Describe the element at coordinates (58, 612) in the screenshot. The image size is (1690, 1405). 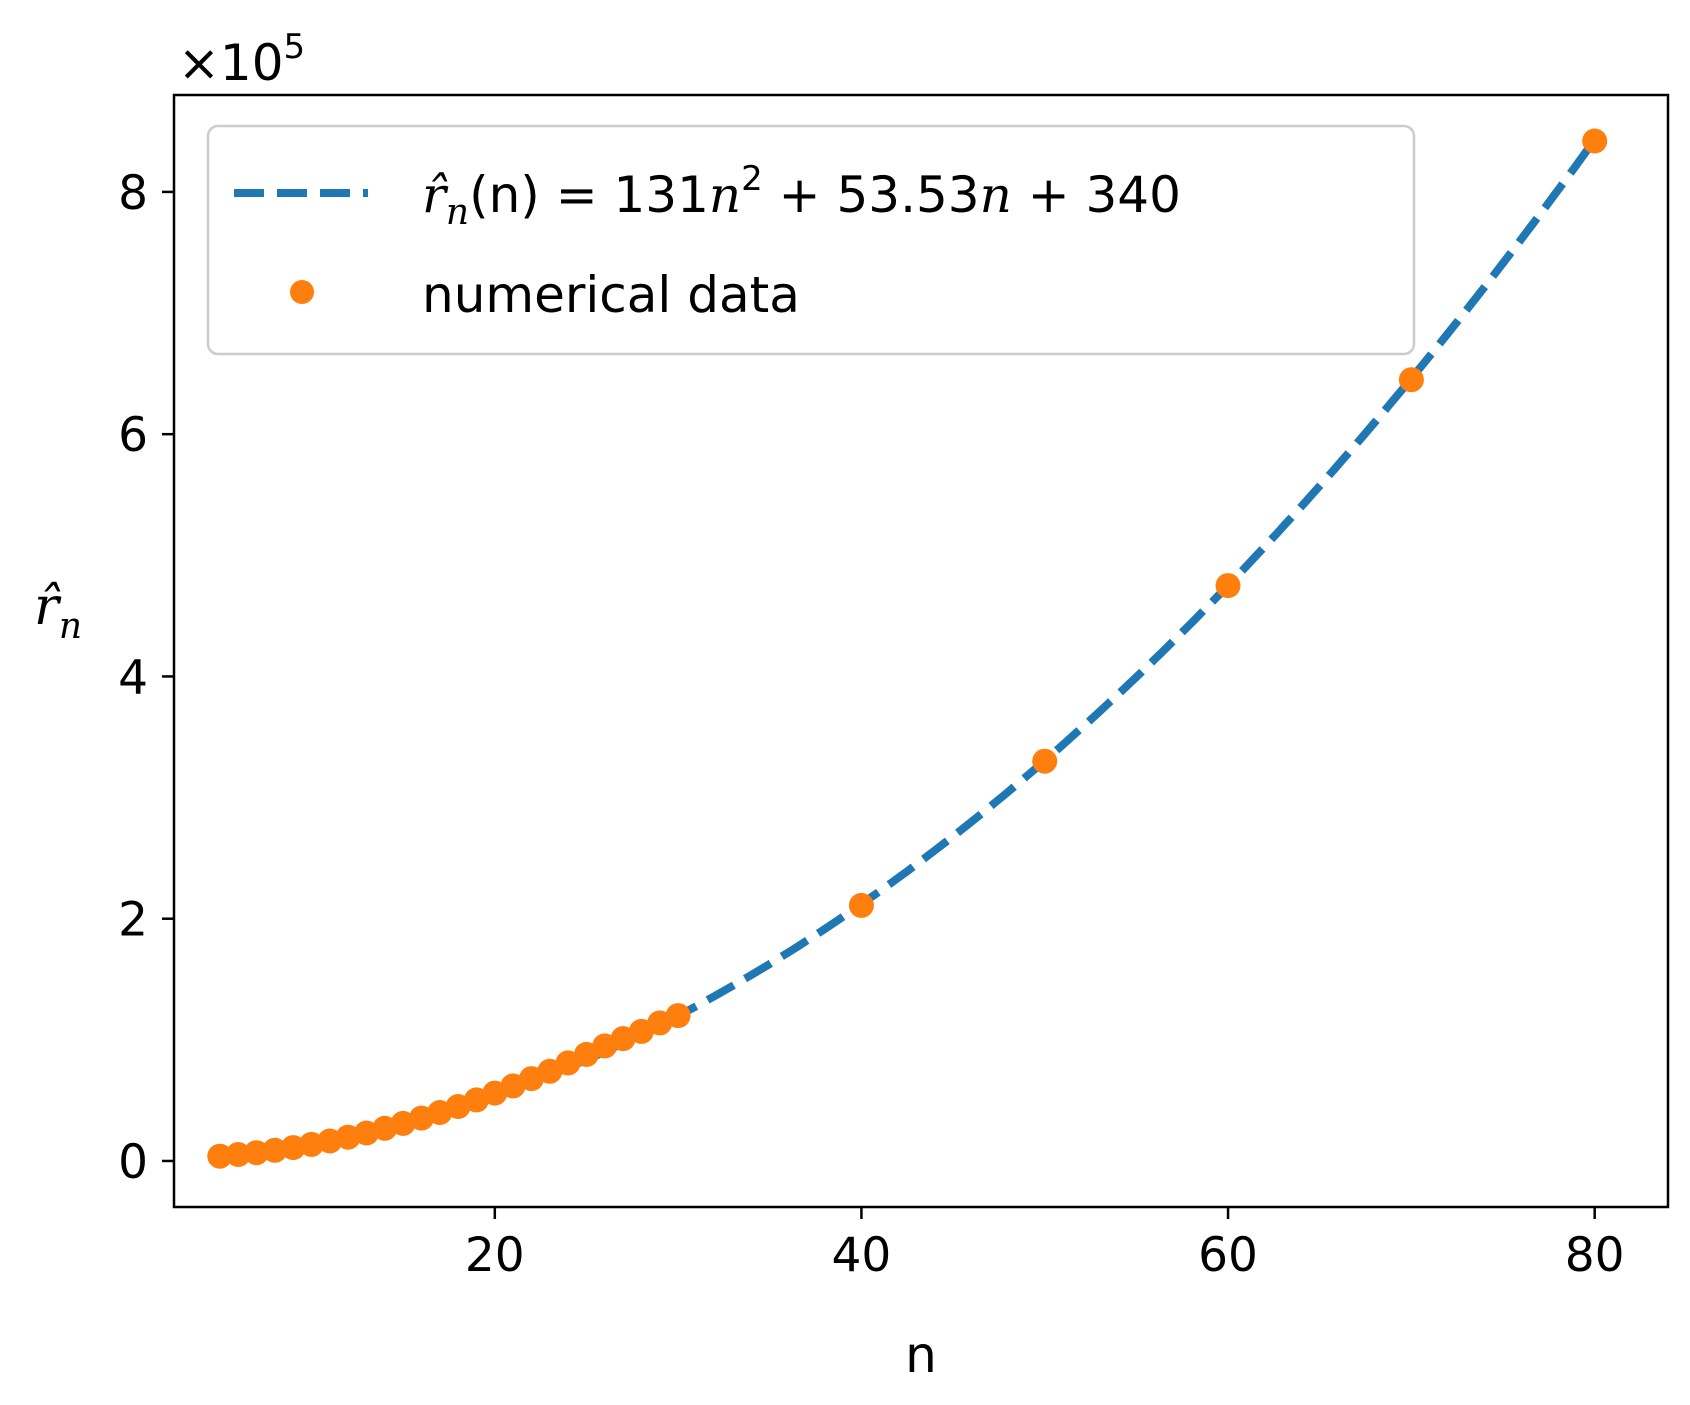
I see `y-axis-label: r̂n` at that location.